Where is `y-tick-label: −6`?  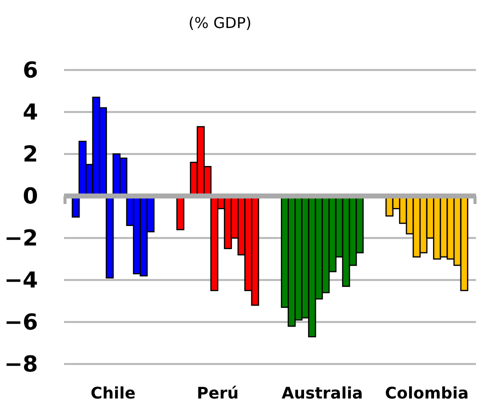 y-tick-label: −6 is located at coordinates (21, 323).